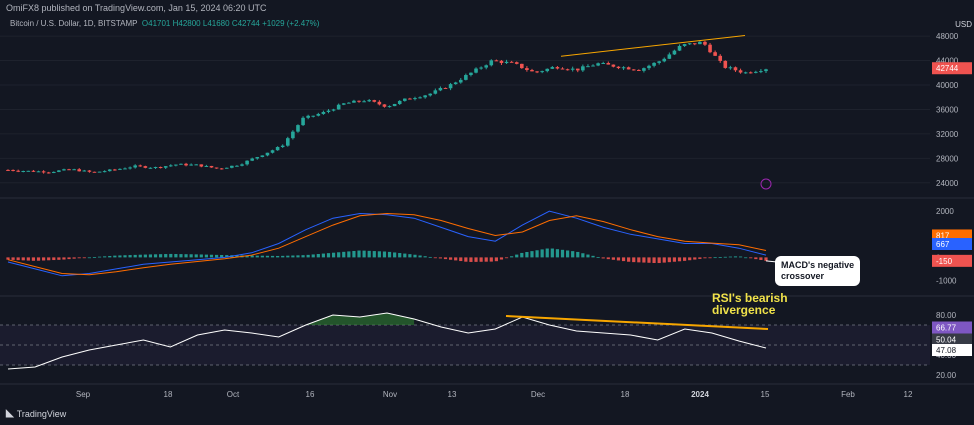  Describe the element at coordinates (387, 243) in the screenshot. I see `macd-line` at that location.